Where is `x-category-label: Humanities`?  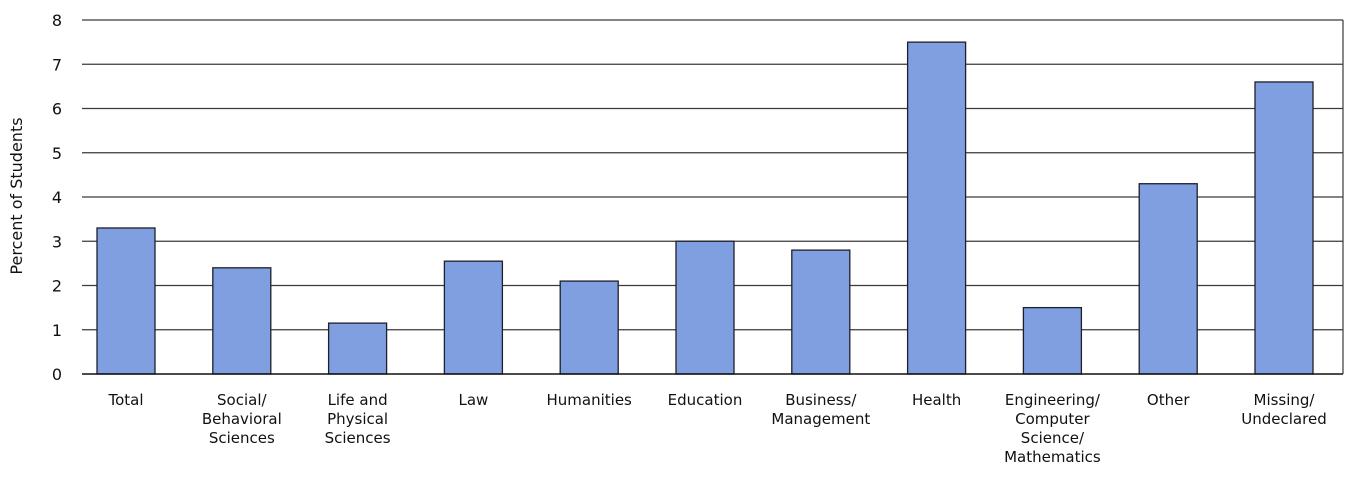
x-category-label: Humanities is located at coordinates (590, 400).